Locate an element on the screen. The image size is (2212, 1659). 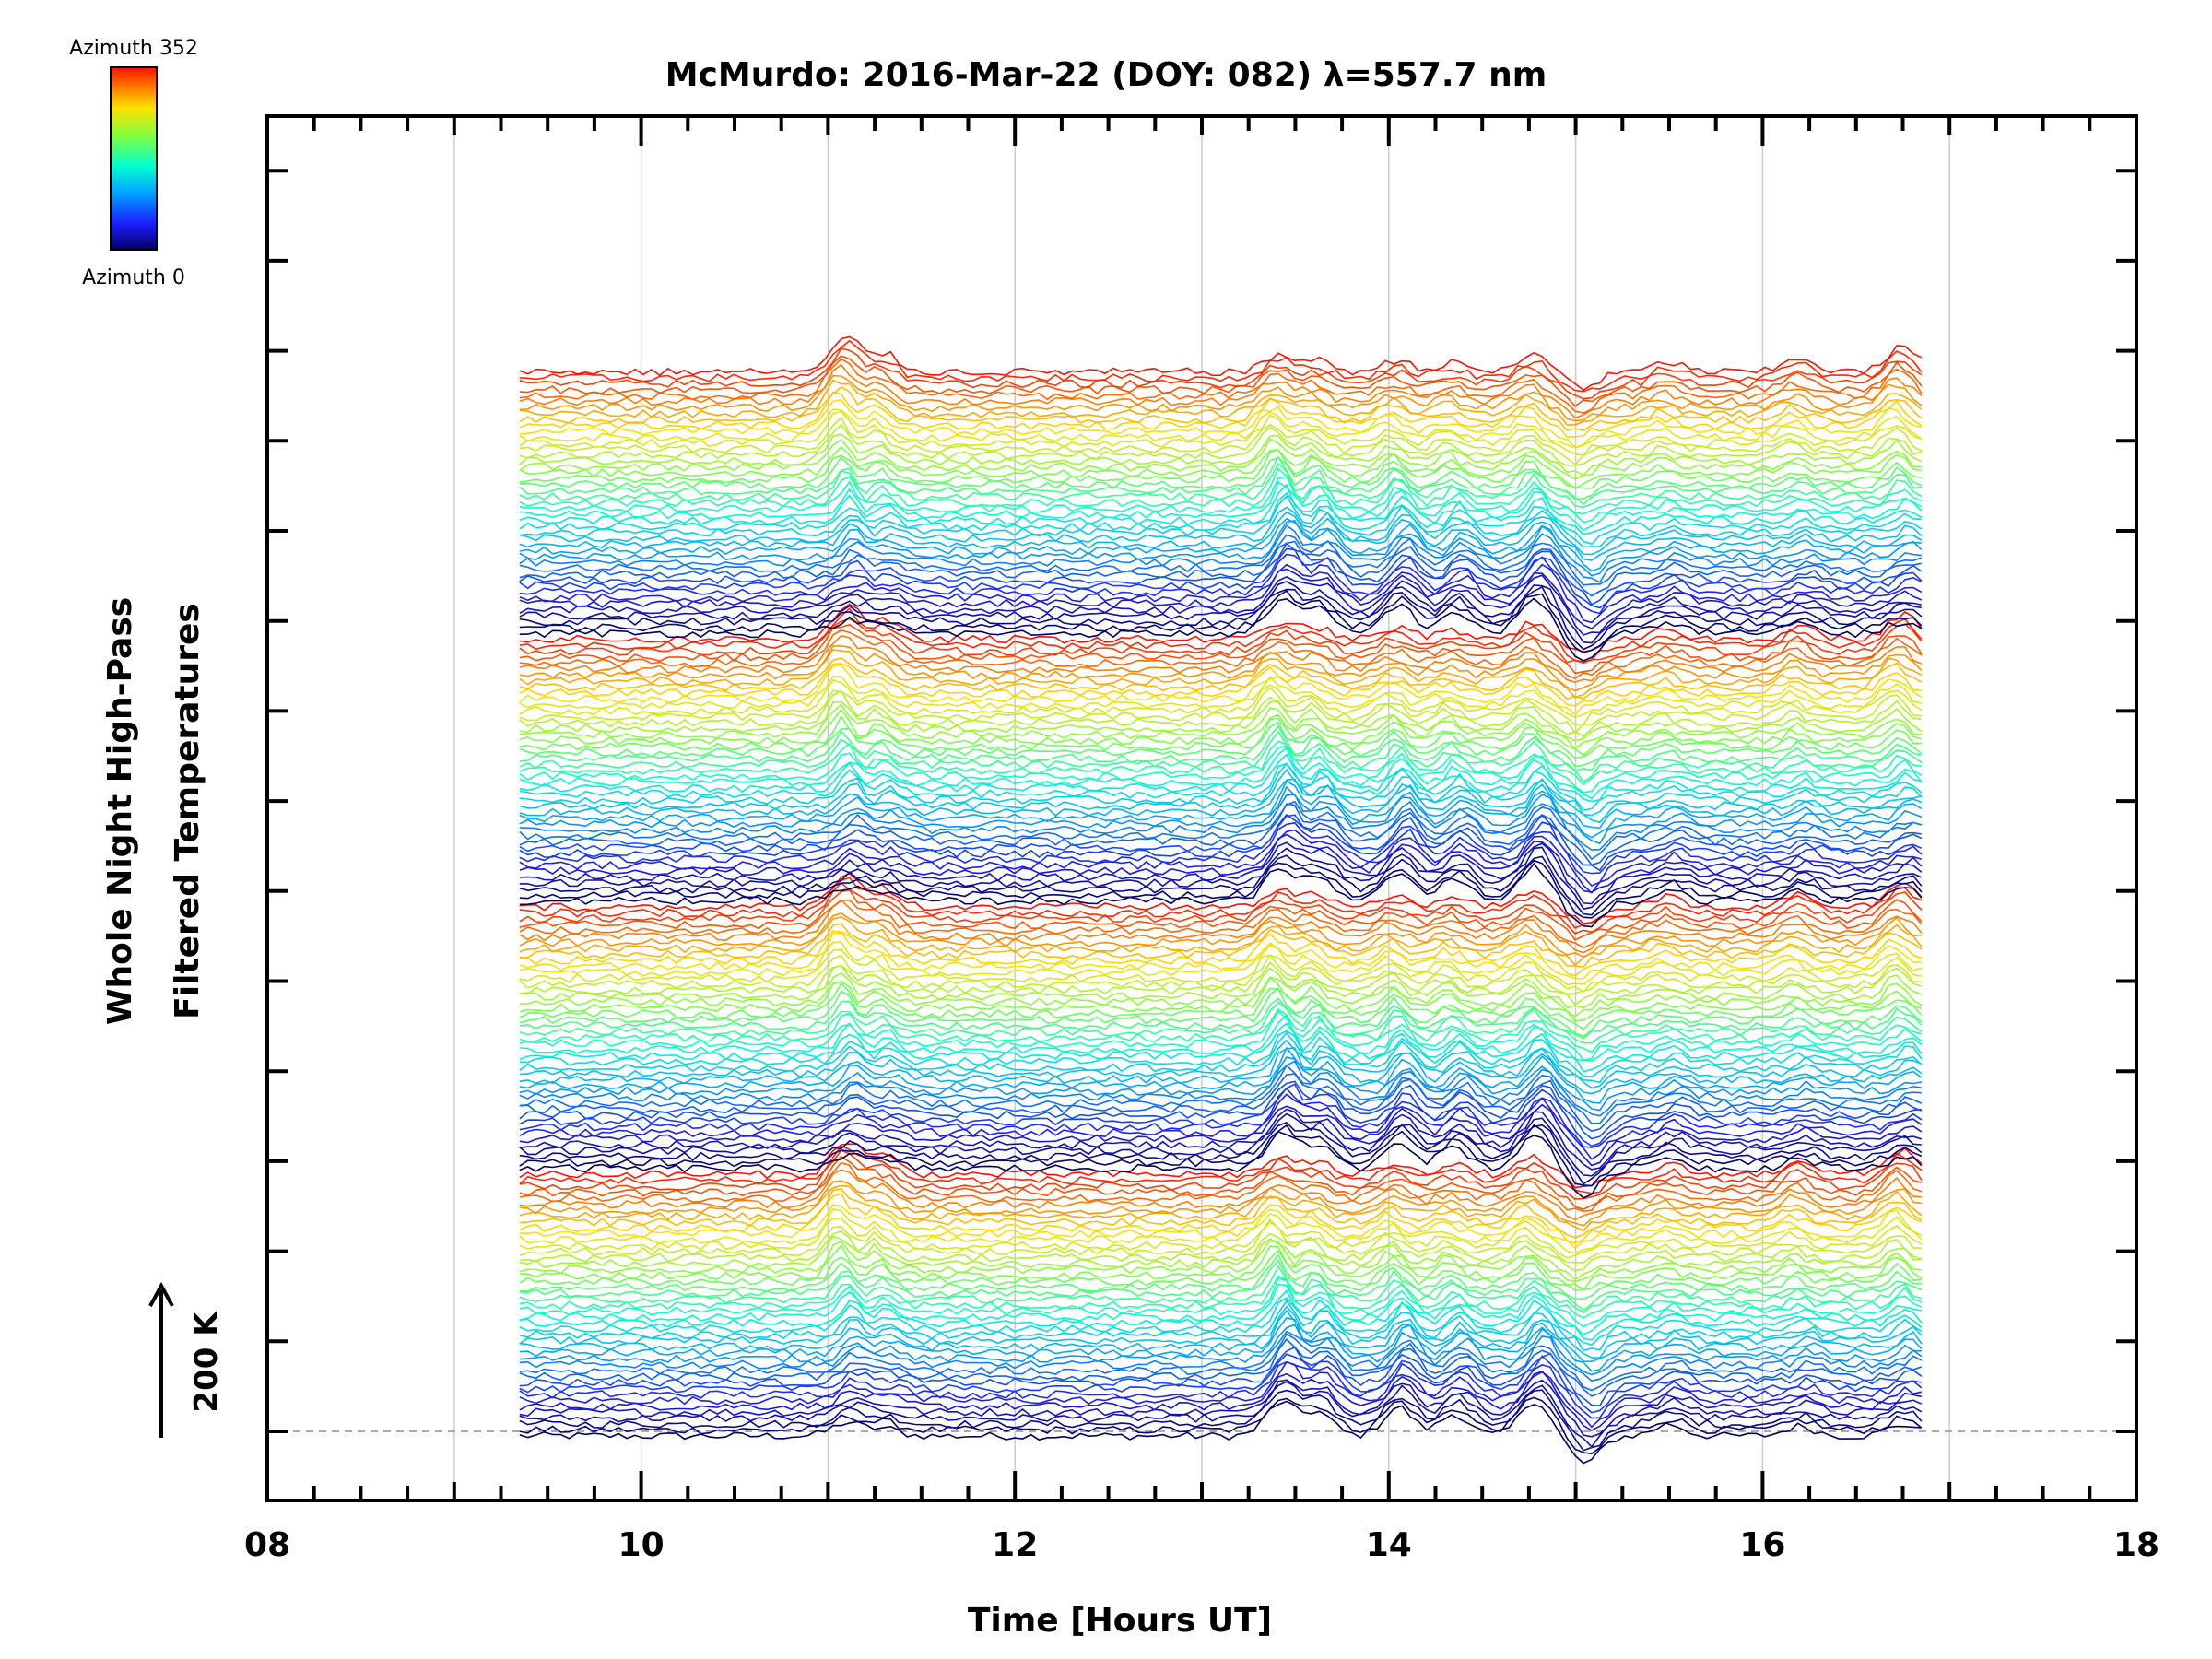
colorbar-top-label: Azimuth 352 is located at coordinates (133, 48).